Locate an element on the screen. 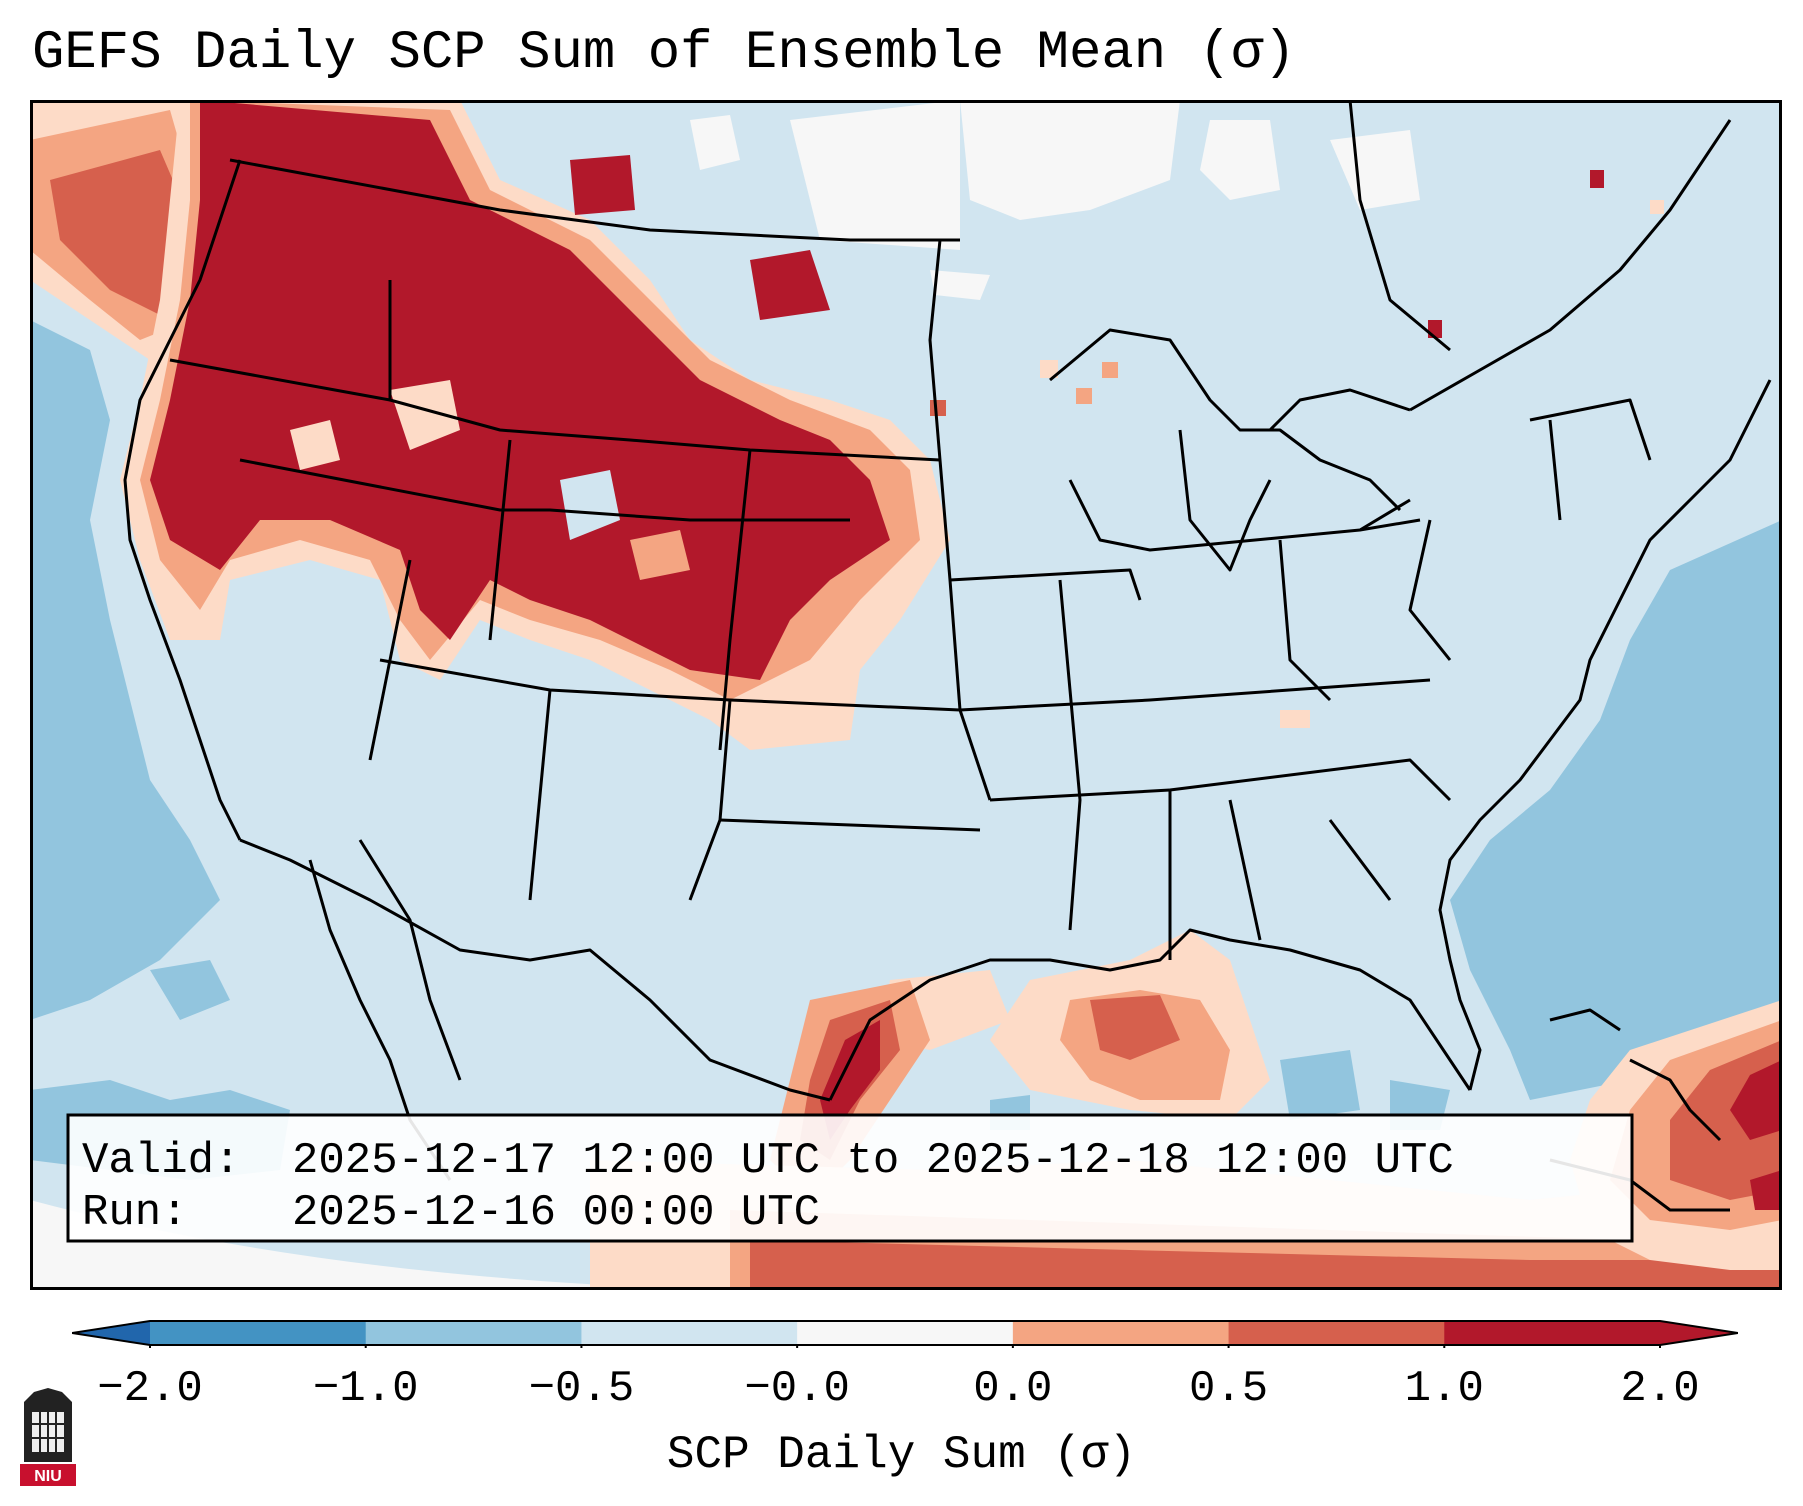  valid-label: Valid: is located at coordinates (161, 1161).